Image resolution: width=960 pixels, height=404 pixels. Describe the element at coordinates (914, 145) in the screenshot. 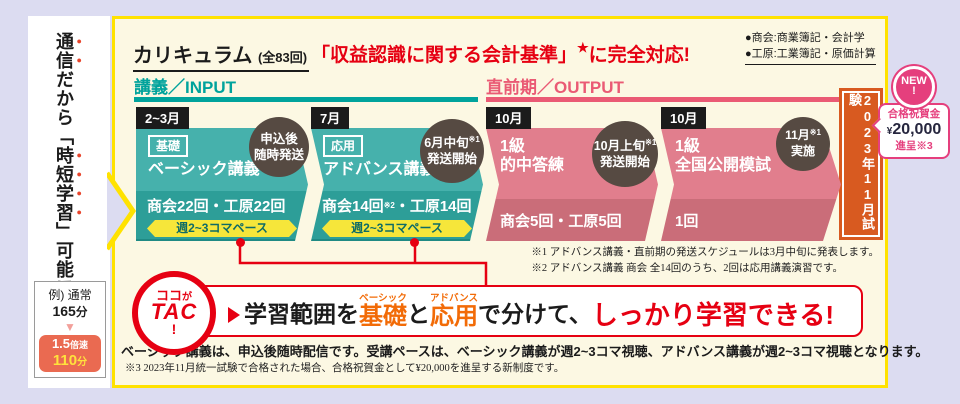

I see `award-note: 進呈※3` at that location.